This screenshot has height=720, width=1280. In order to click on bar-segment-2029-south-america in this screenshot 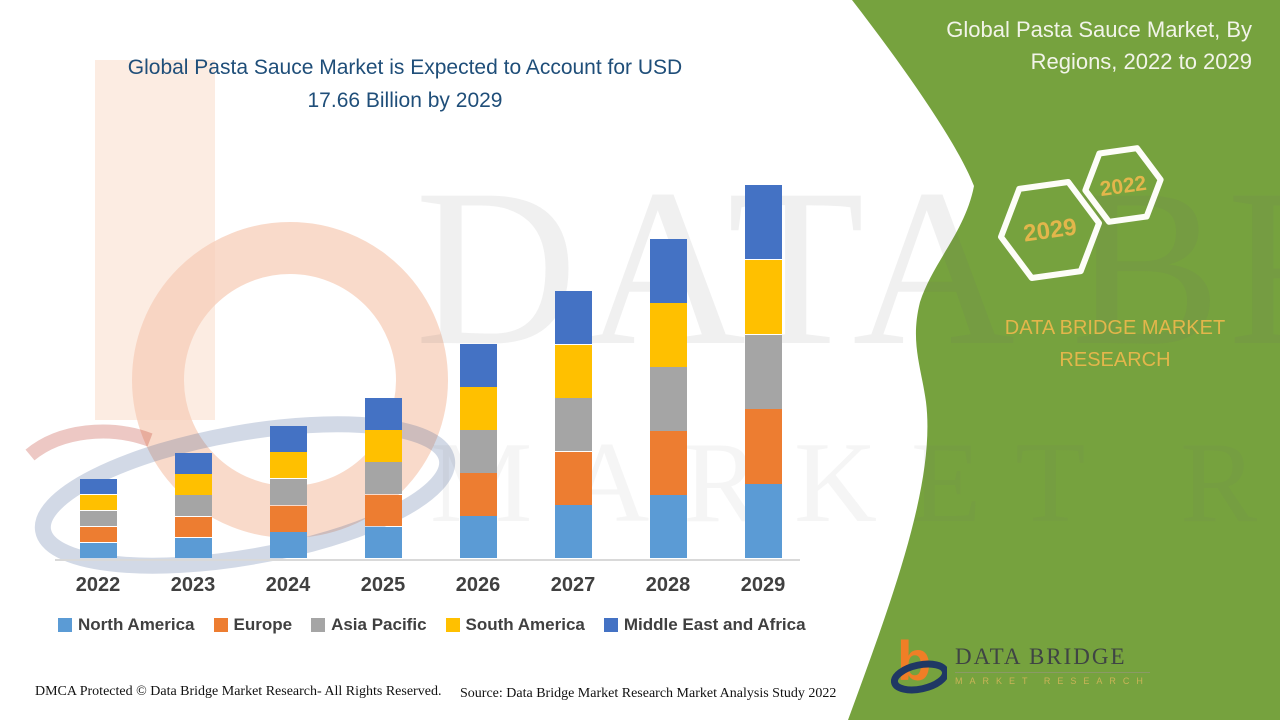, I will do `click(763, 297)`.